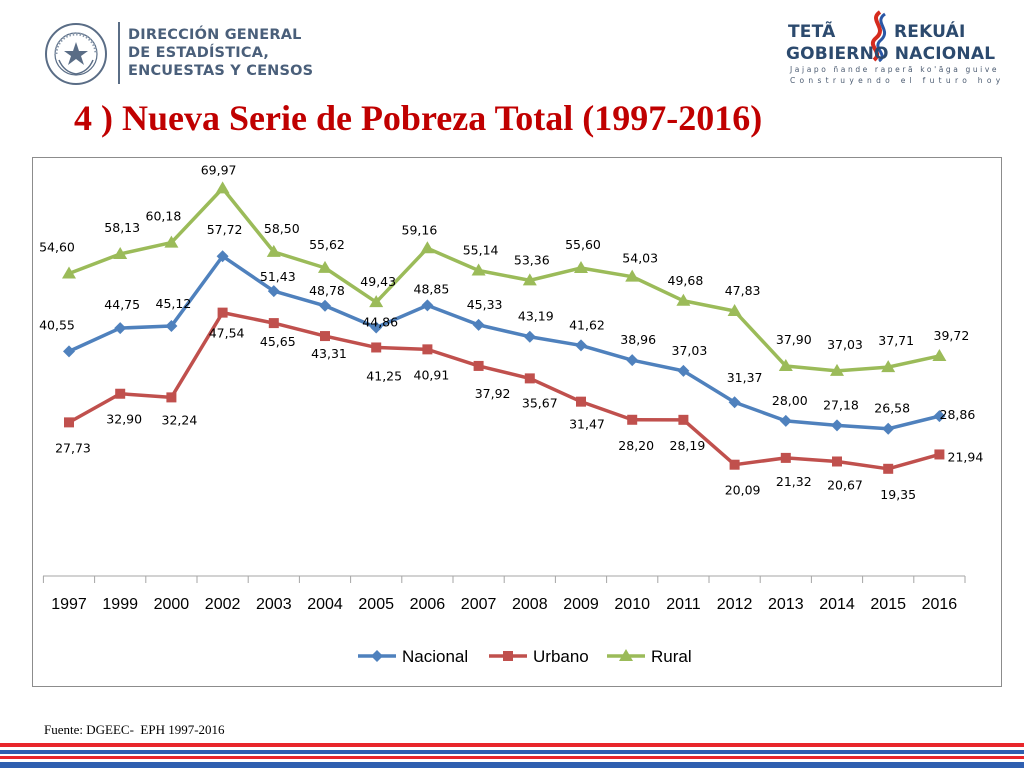 Image resolution: width=1024 pixels, height=768 pixels. I want to click on point-urbano-2007, so click(478, 365).